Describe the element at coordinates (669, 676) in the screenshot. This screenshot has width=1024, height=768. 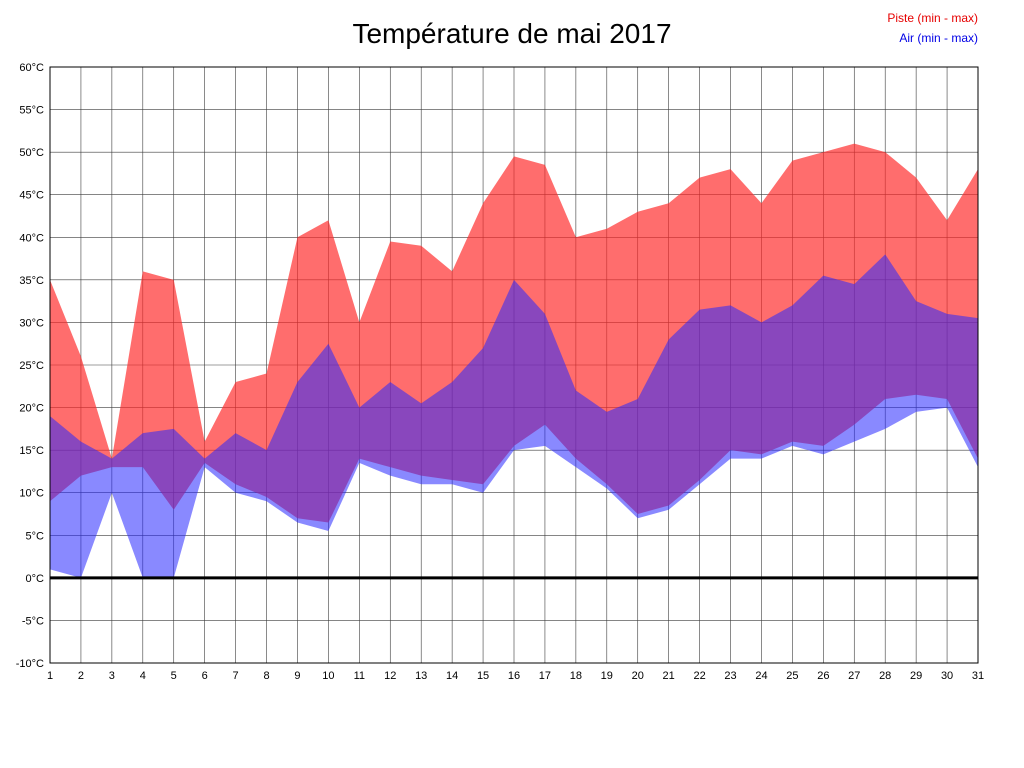
I see `x-axis-tick-label: 21` at that location.